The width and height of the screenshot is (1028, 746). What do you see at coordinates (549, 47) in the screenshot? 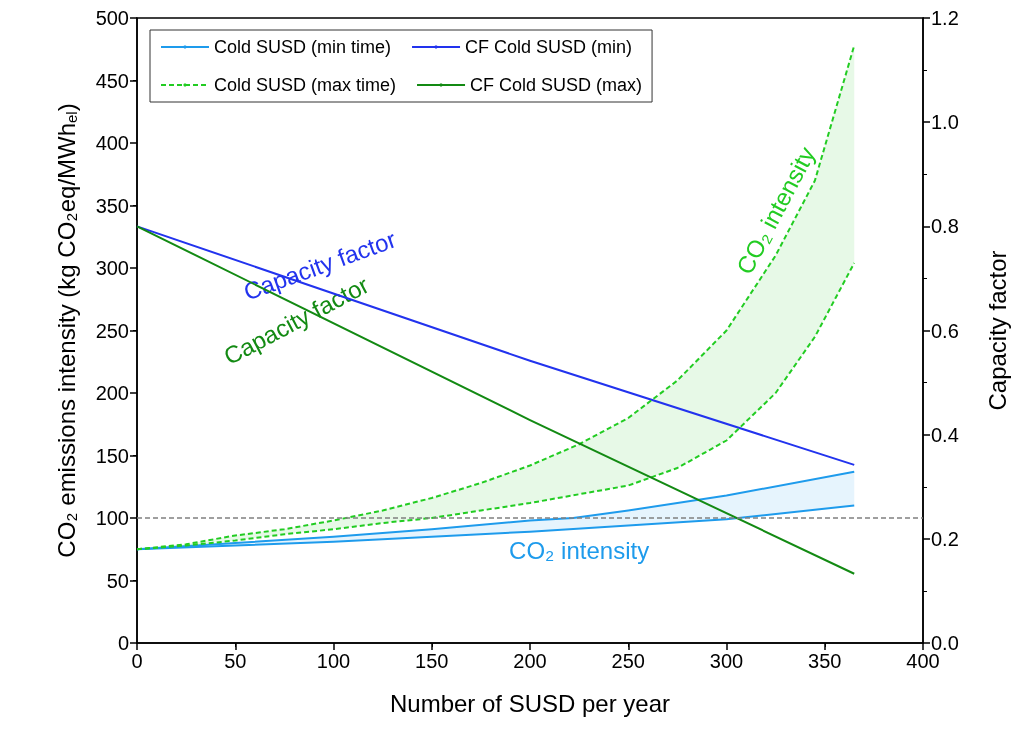
I see `legend-label: CF Cold SUSD (min)` at bounding box center [549, 47].